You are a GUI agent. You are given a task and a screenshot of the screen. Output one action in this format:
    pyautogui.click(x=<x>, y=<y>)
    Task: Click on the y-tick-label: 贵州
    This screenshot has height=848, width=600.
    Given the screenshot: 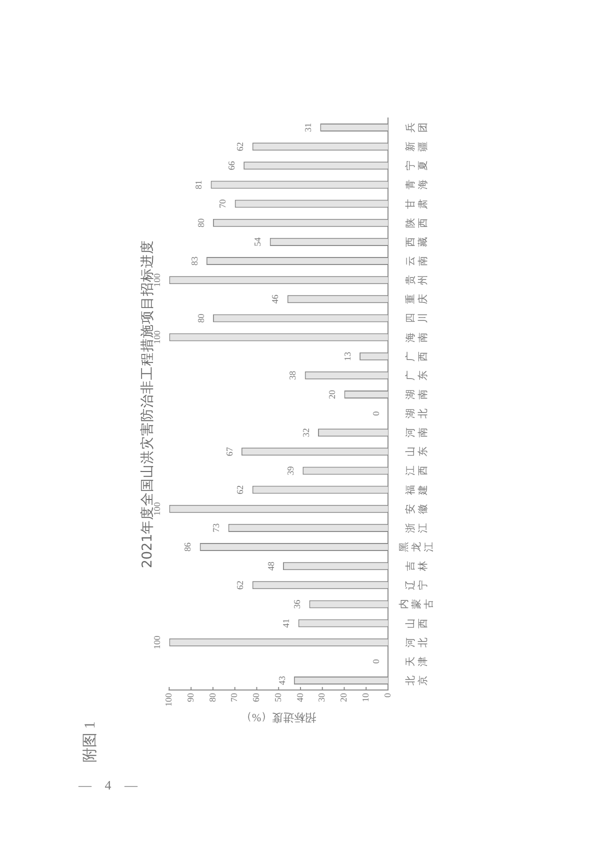 What is the action you would take?
    pyautogui.click(x=416, y=280)
    